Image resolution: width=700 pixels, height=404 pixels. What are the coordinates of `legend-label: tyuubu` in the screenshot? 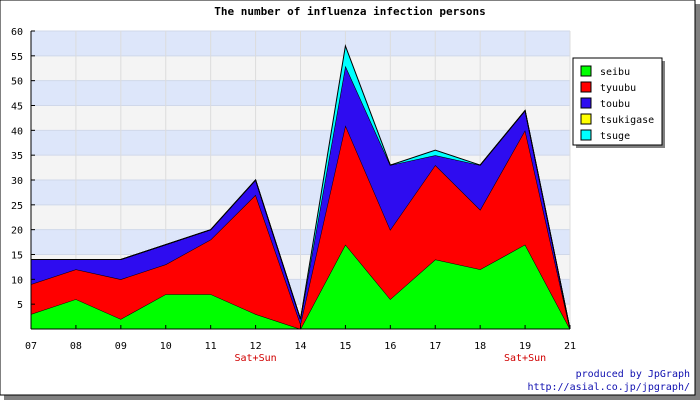 It's located at (618, 88).